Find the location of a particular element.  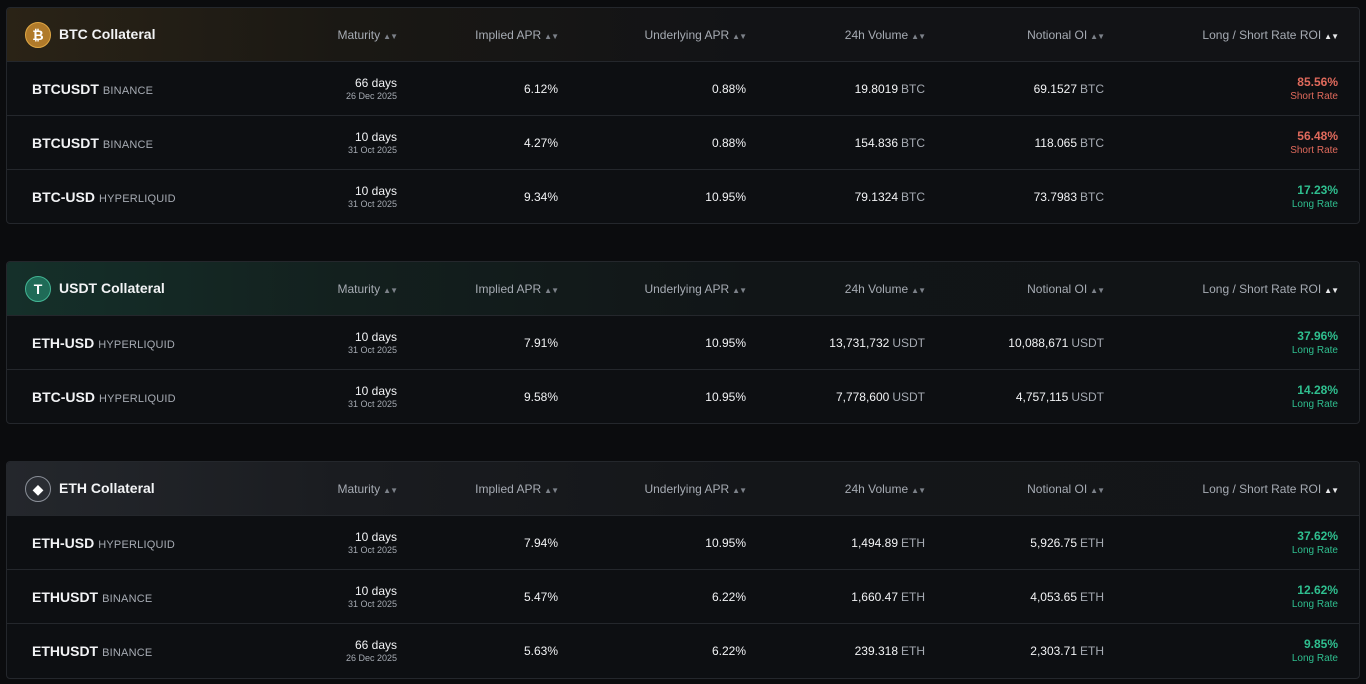

roi-value: 37.62% is located at coordinates (1317, 536).